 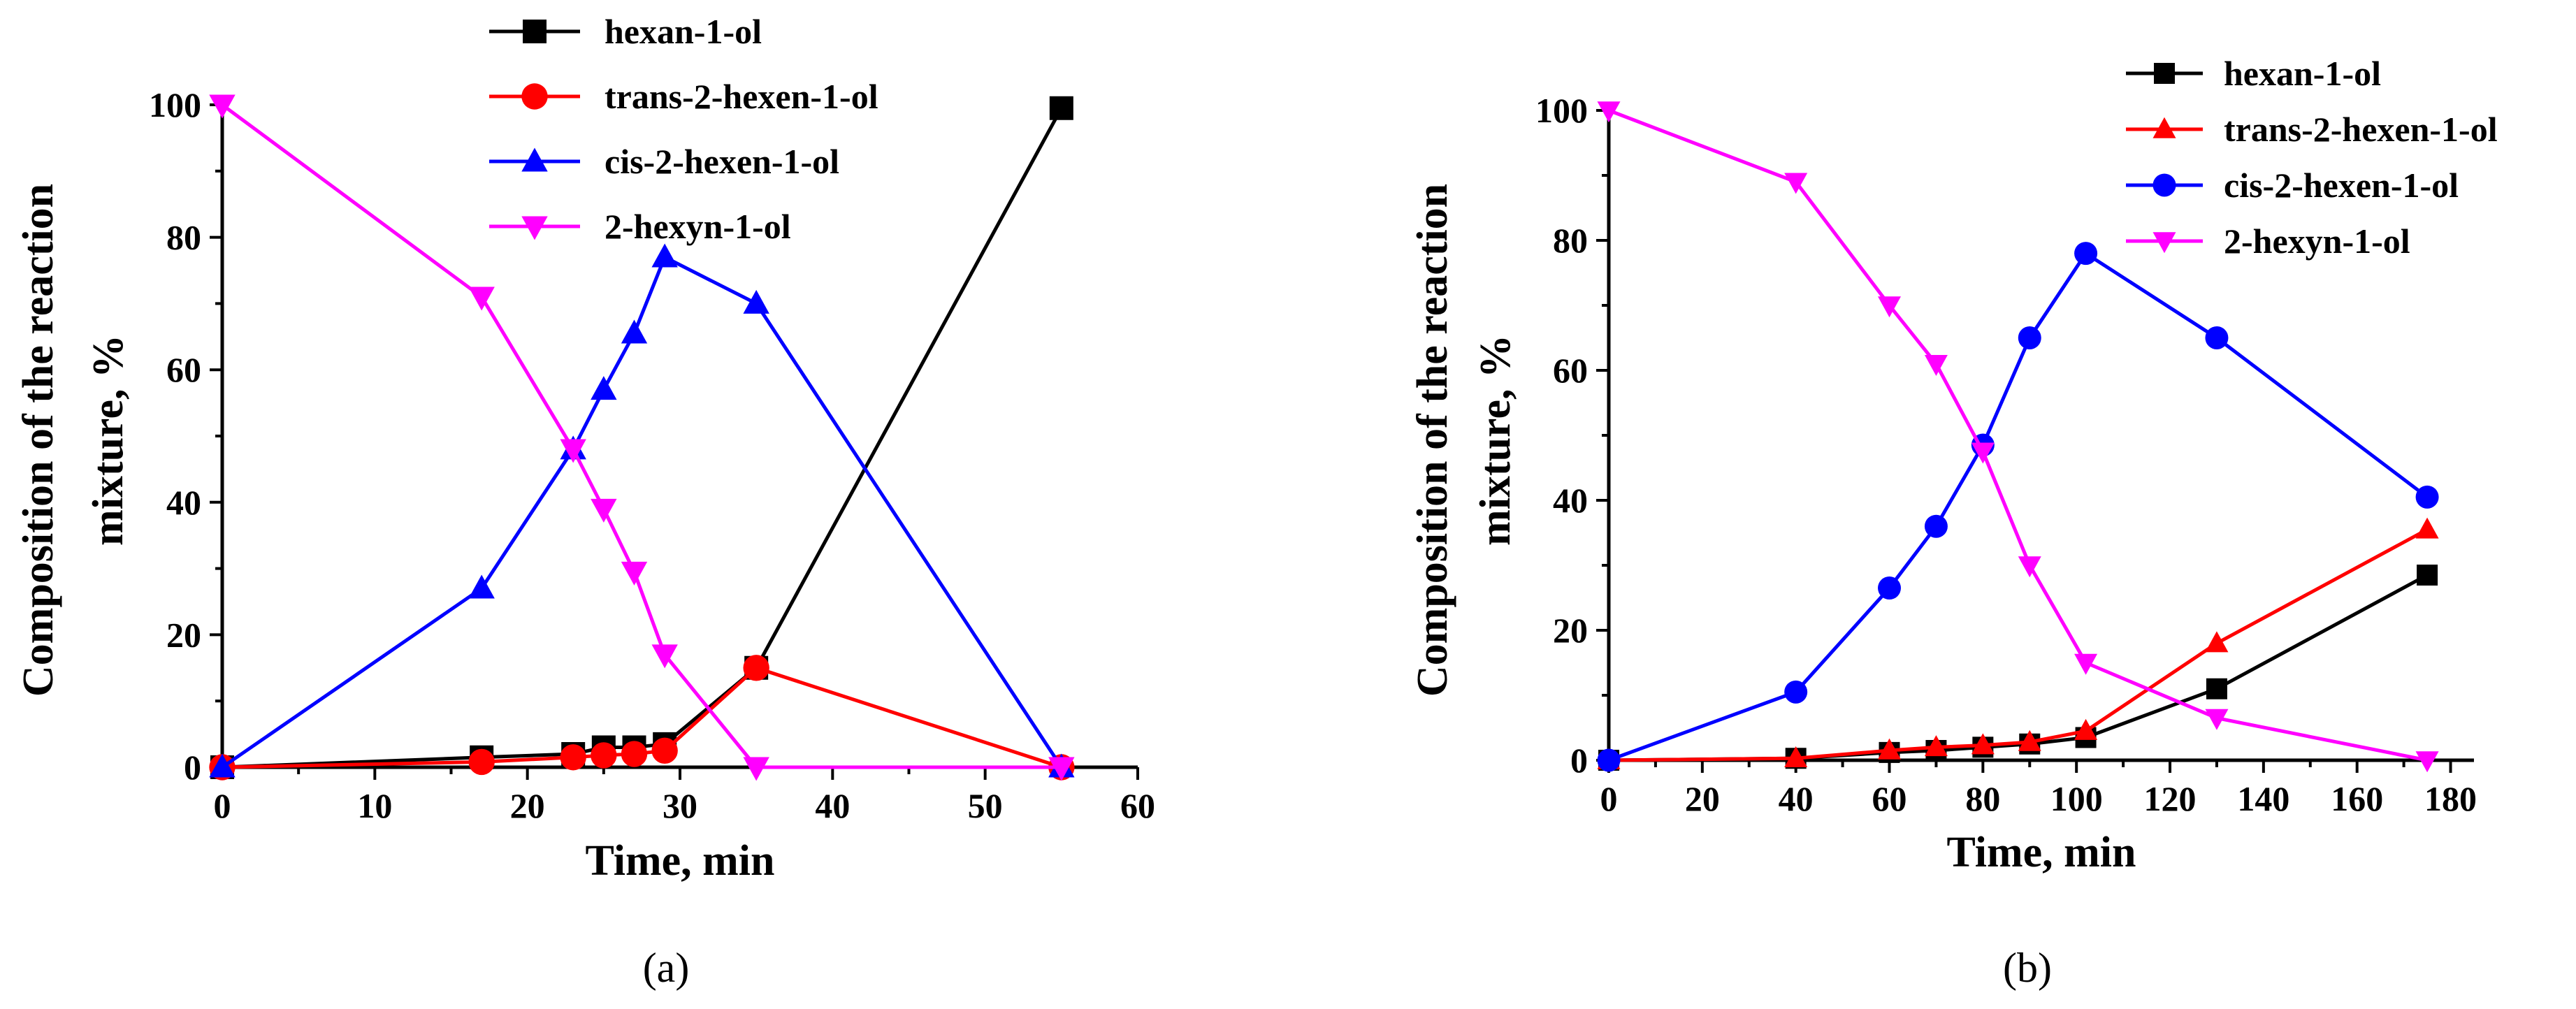 What do you see at coordinates (2357, 799) in the screenshot?
I see `x-tick-label: 160` at bounding box center [2357, 799].